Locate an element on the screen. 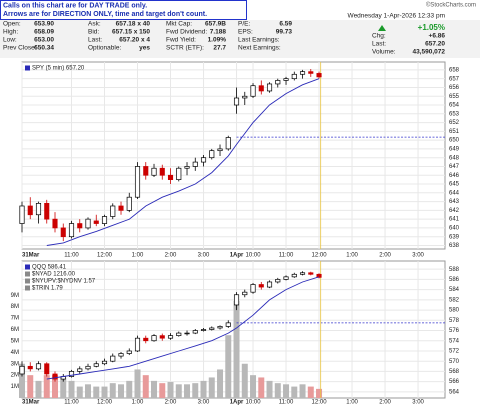 This screenshot has width=480, height=406. y-tick-label: 641 is located at coordinates (454, 220).